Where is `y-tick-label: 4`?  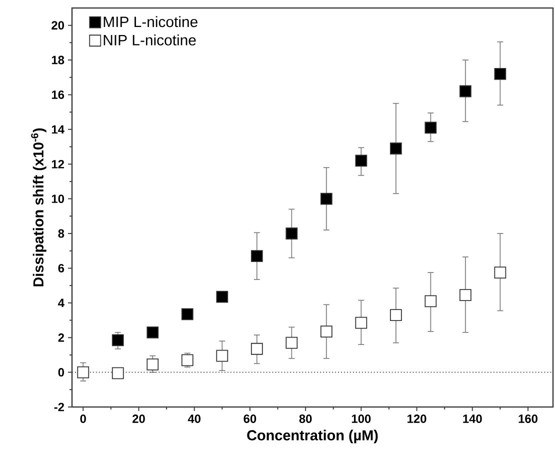 y-tick-label: 4 is located at coordinates (61, 303).